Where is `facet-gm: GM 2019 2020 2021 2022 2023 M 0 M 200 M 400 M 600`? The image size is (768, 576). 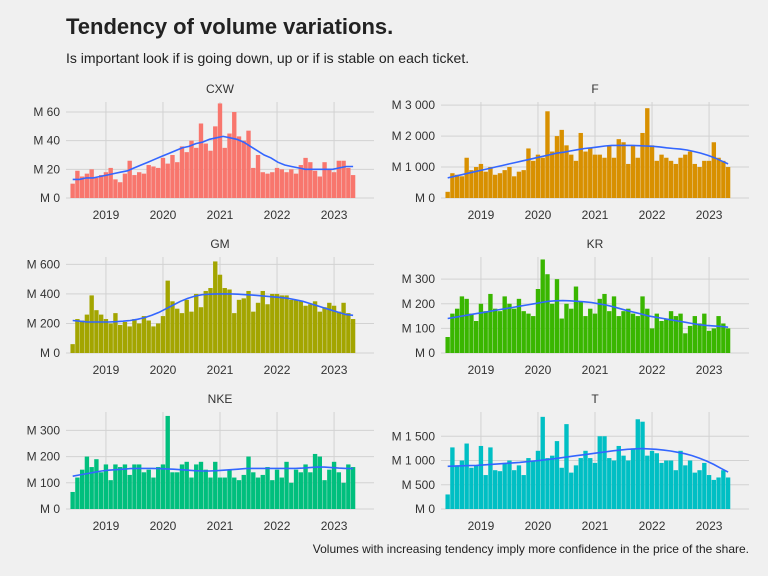
facet-gm: GM 2019 2020 2021 2022 2023 M 0 M 200 M 400 M 600 is located at coordinates (200, 307).